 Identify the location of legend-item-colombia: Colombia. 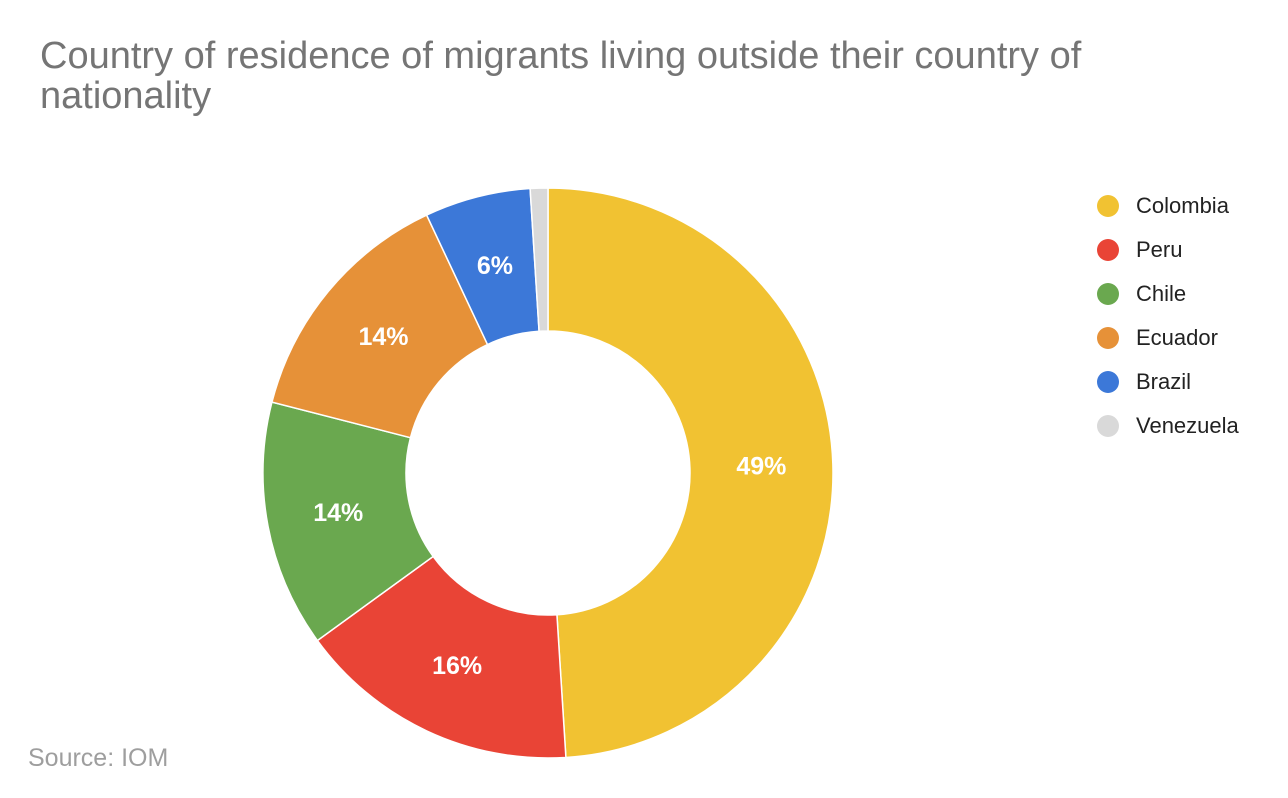
(1168, 206).